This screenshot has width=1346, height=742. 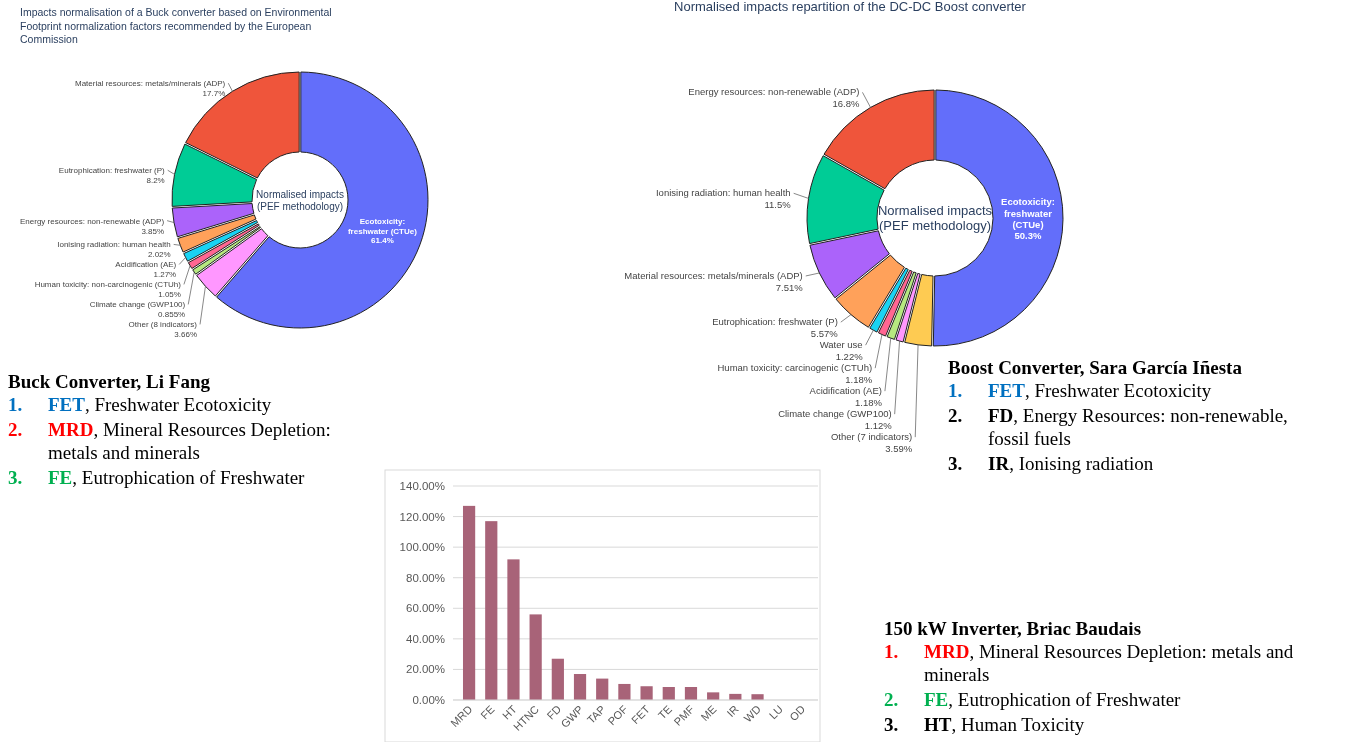 I want to click on data-label: 11.5%, so click(x=778, y=205).